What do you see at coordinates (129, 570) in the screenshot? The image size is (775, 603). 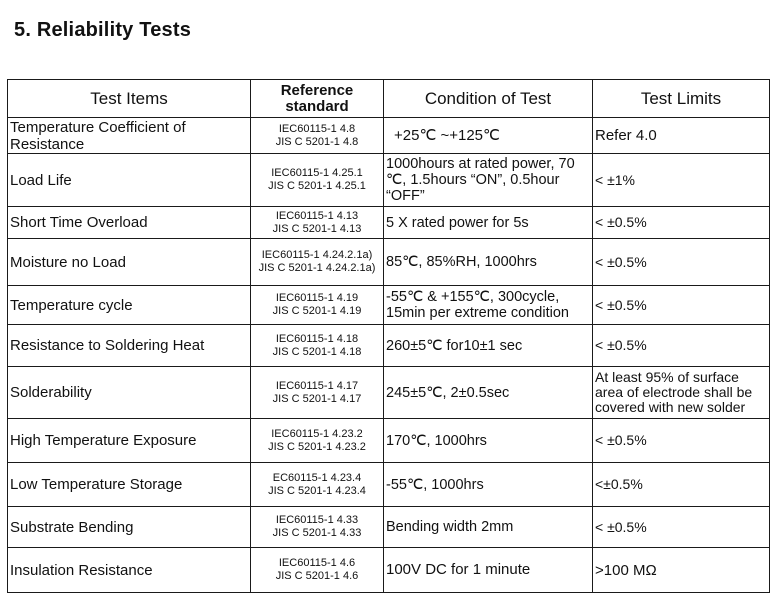 I see `test-item: Insulation Resistance` at bounding box center [129, 570].